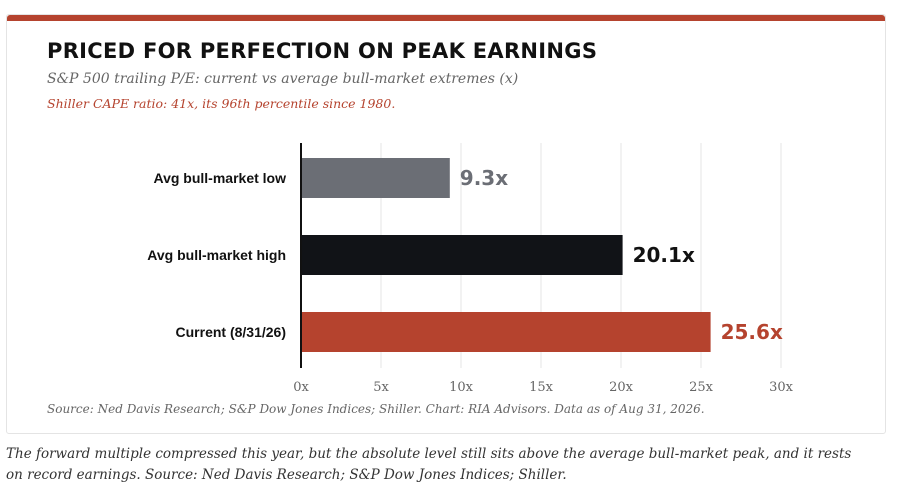 The width and height of the screenshot is (902, 498). What do you see at coordinates (701, 387) in the screenshot?
I see `x-tick-label: 25x` at bounding box center [701, 387].